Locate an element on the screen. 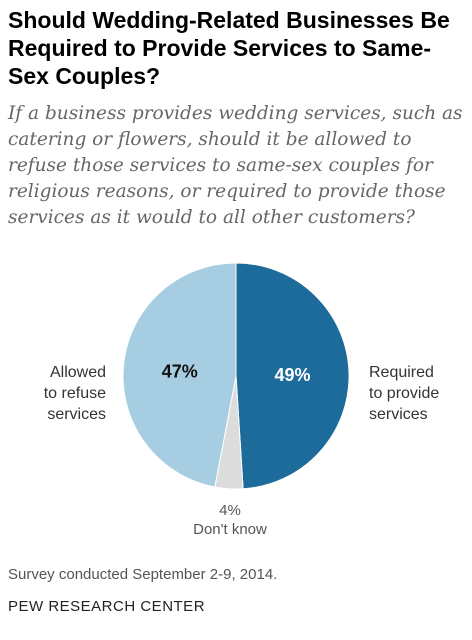 The image size is (472, 640). pie-value-required: 49% is located at coordinates (292, 375).